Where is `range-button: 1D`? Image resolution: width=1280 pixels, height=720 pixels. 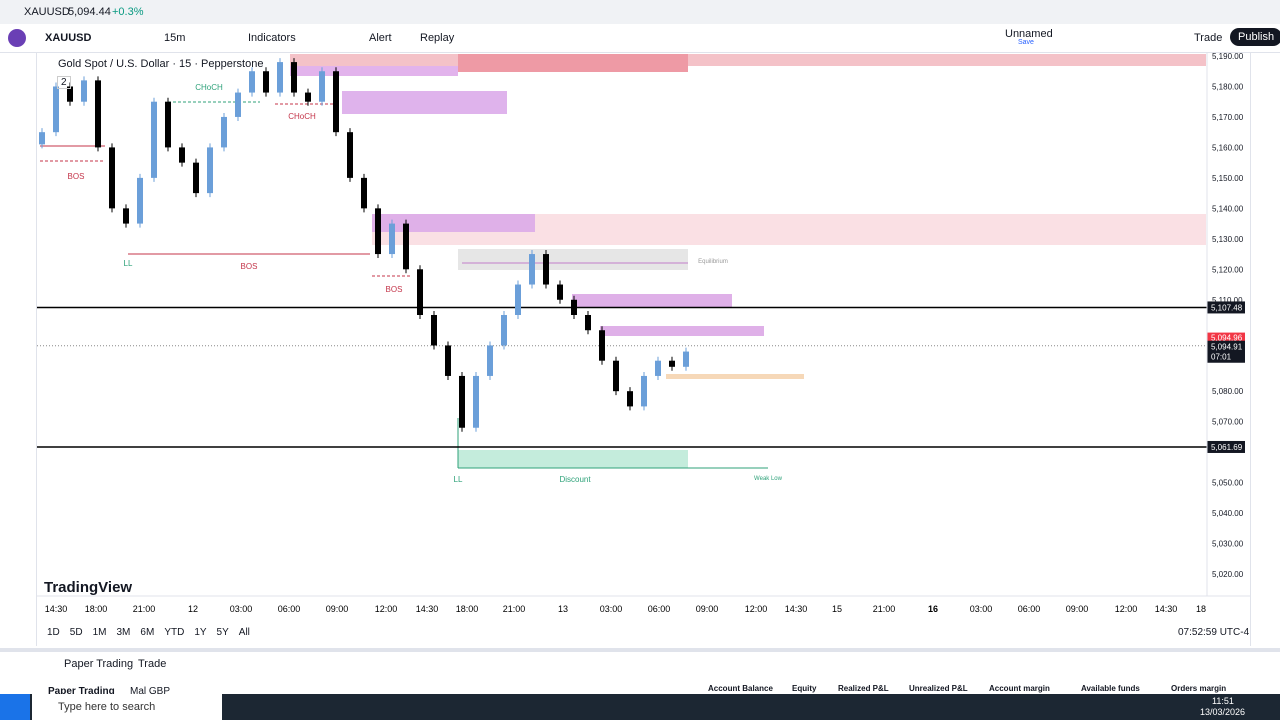
range-button: 1D is located at coordinates (53, 632).